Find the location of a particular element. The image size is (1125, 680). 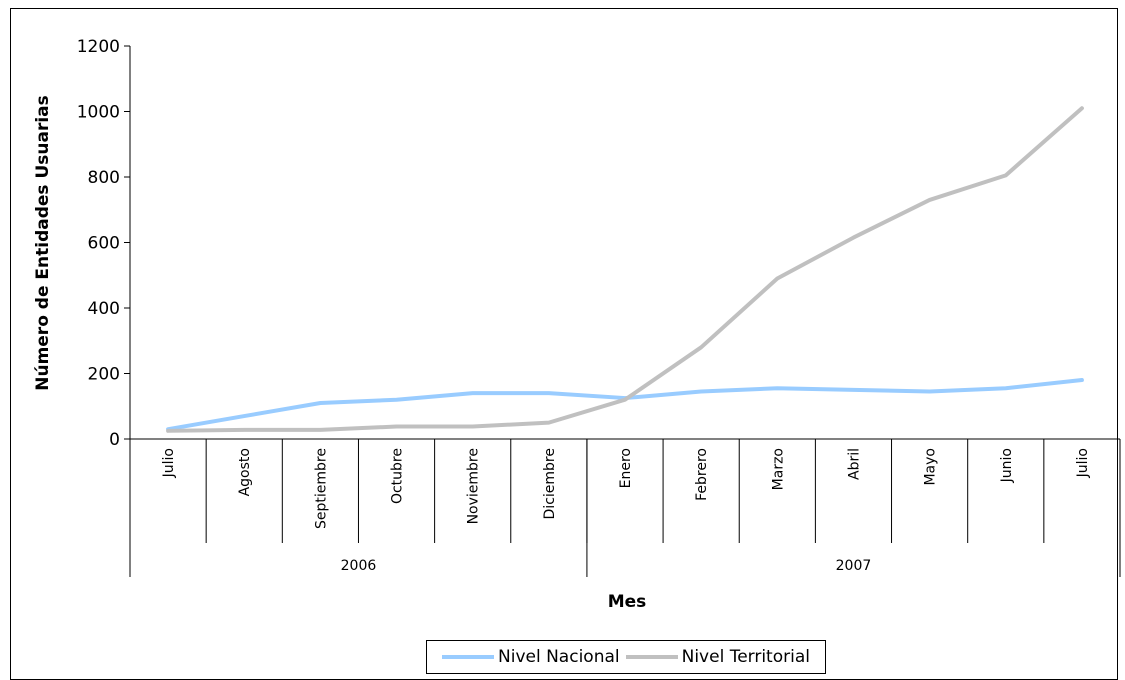

legend-item-territorial: Nivel Territorial is located at coordinates (717, 657).